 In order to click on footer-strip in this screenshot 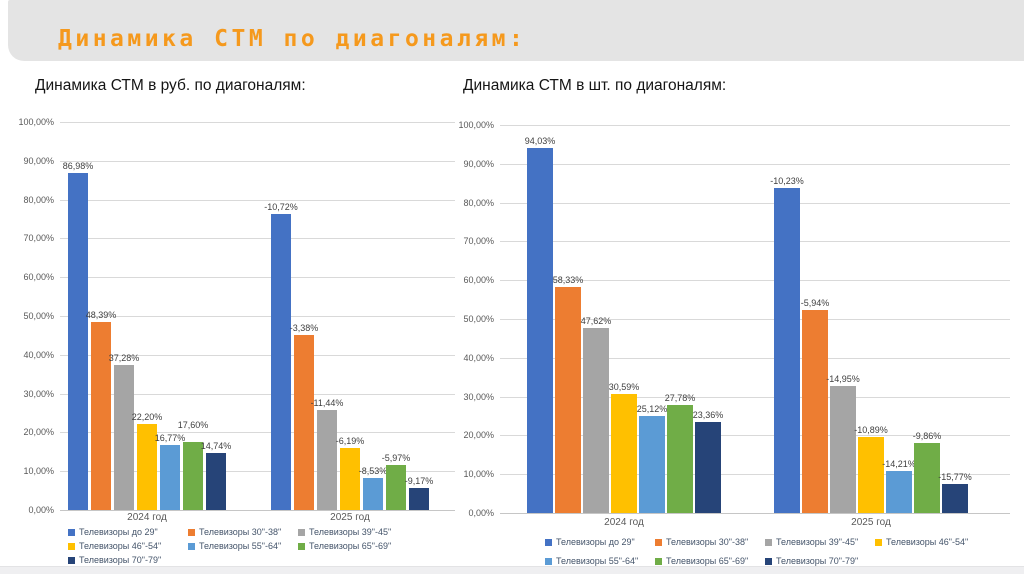, I will do `click(512, 570)`.